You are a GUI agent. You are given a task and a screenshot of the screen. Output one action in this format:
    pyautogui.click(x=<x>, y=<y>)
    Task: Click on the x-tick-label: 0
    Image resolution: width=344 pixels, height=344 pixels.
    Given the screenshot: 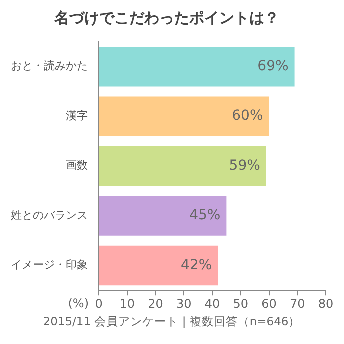 What is the action you would take?
    pyautogui.click(x=99, y=303)
    